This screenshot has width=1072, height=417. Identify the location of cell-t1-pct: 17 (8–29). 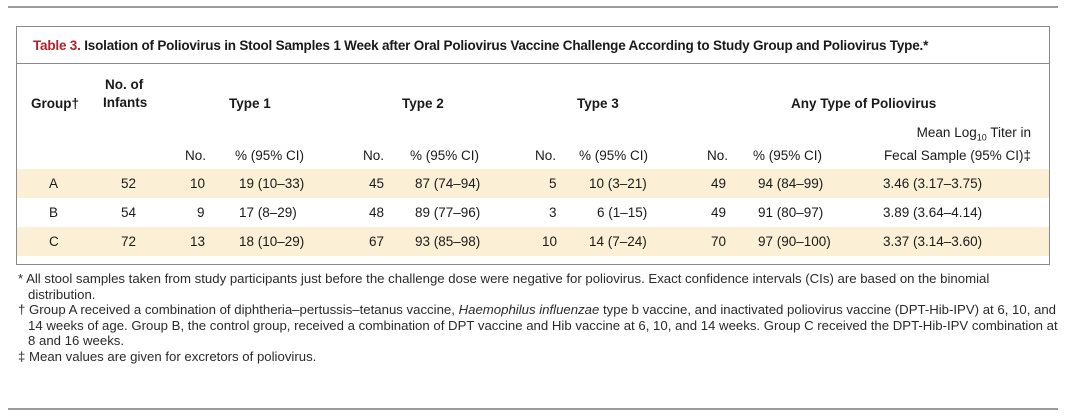
(268, 212).